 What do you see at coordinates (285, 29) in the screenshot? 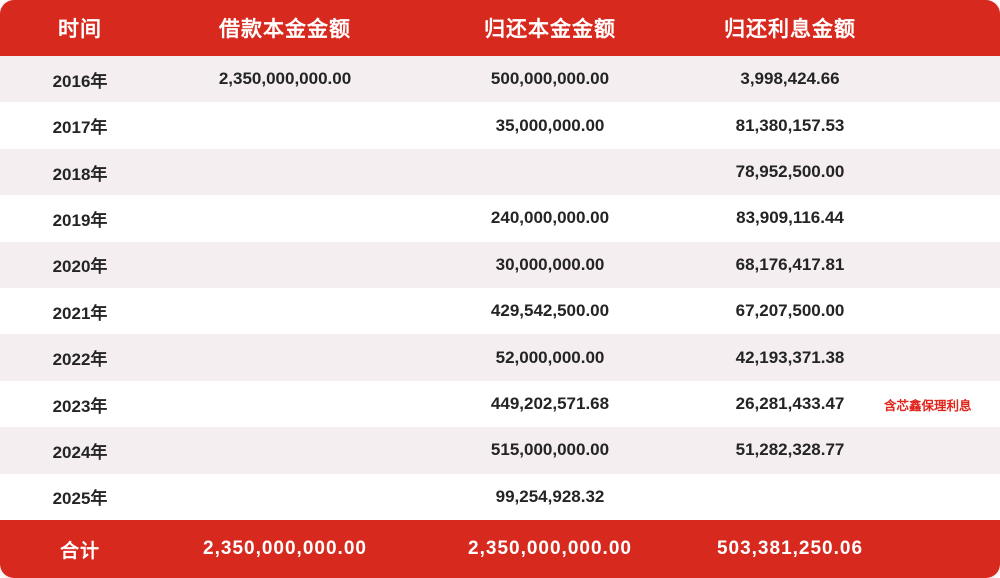
I see `column-header-loan-principal: 借款本金金额` at bounding box center [285, 29].